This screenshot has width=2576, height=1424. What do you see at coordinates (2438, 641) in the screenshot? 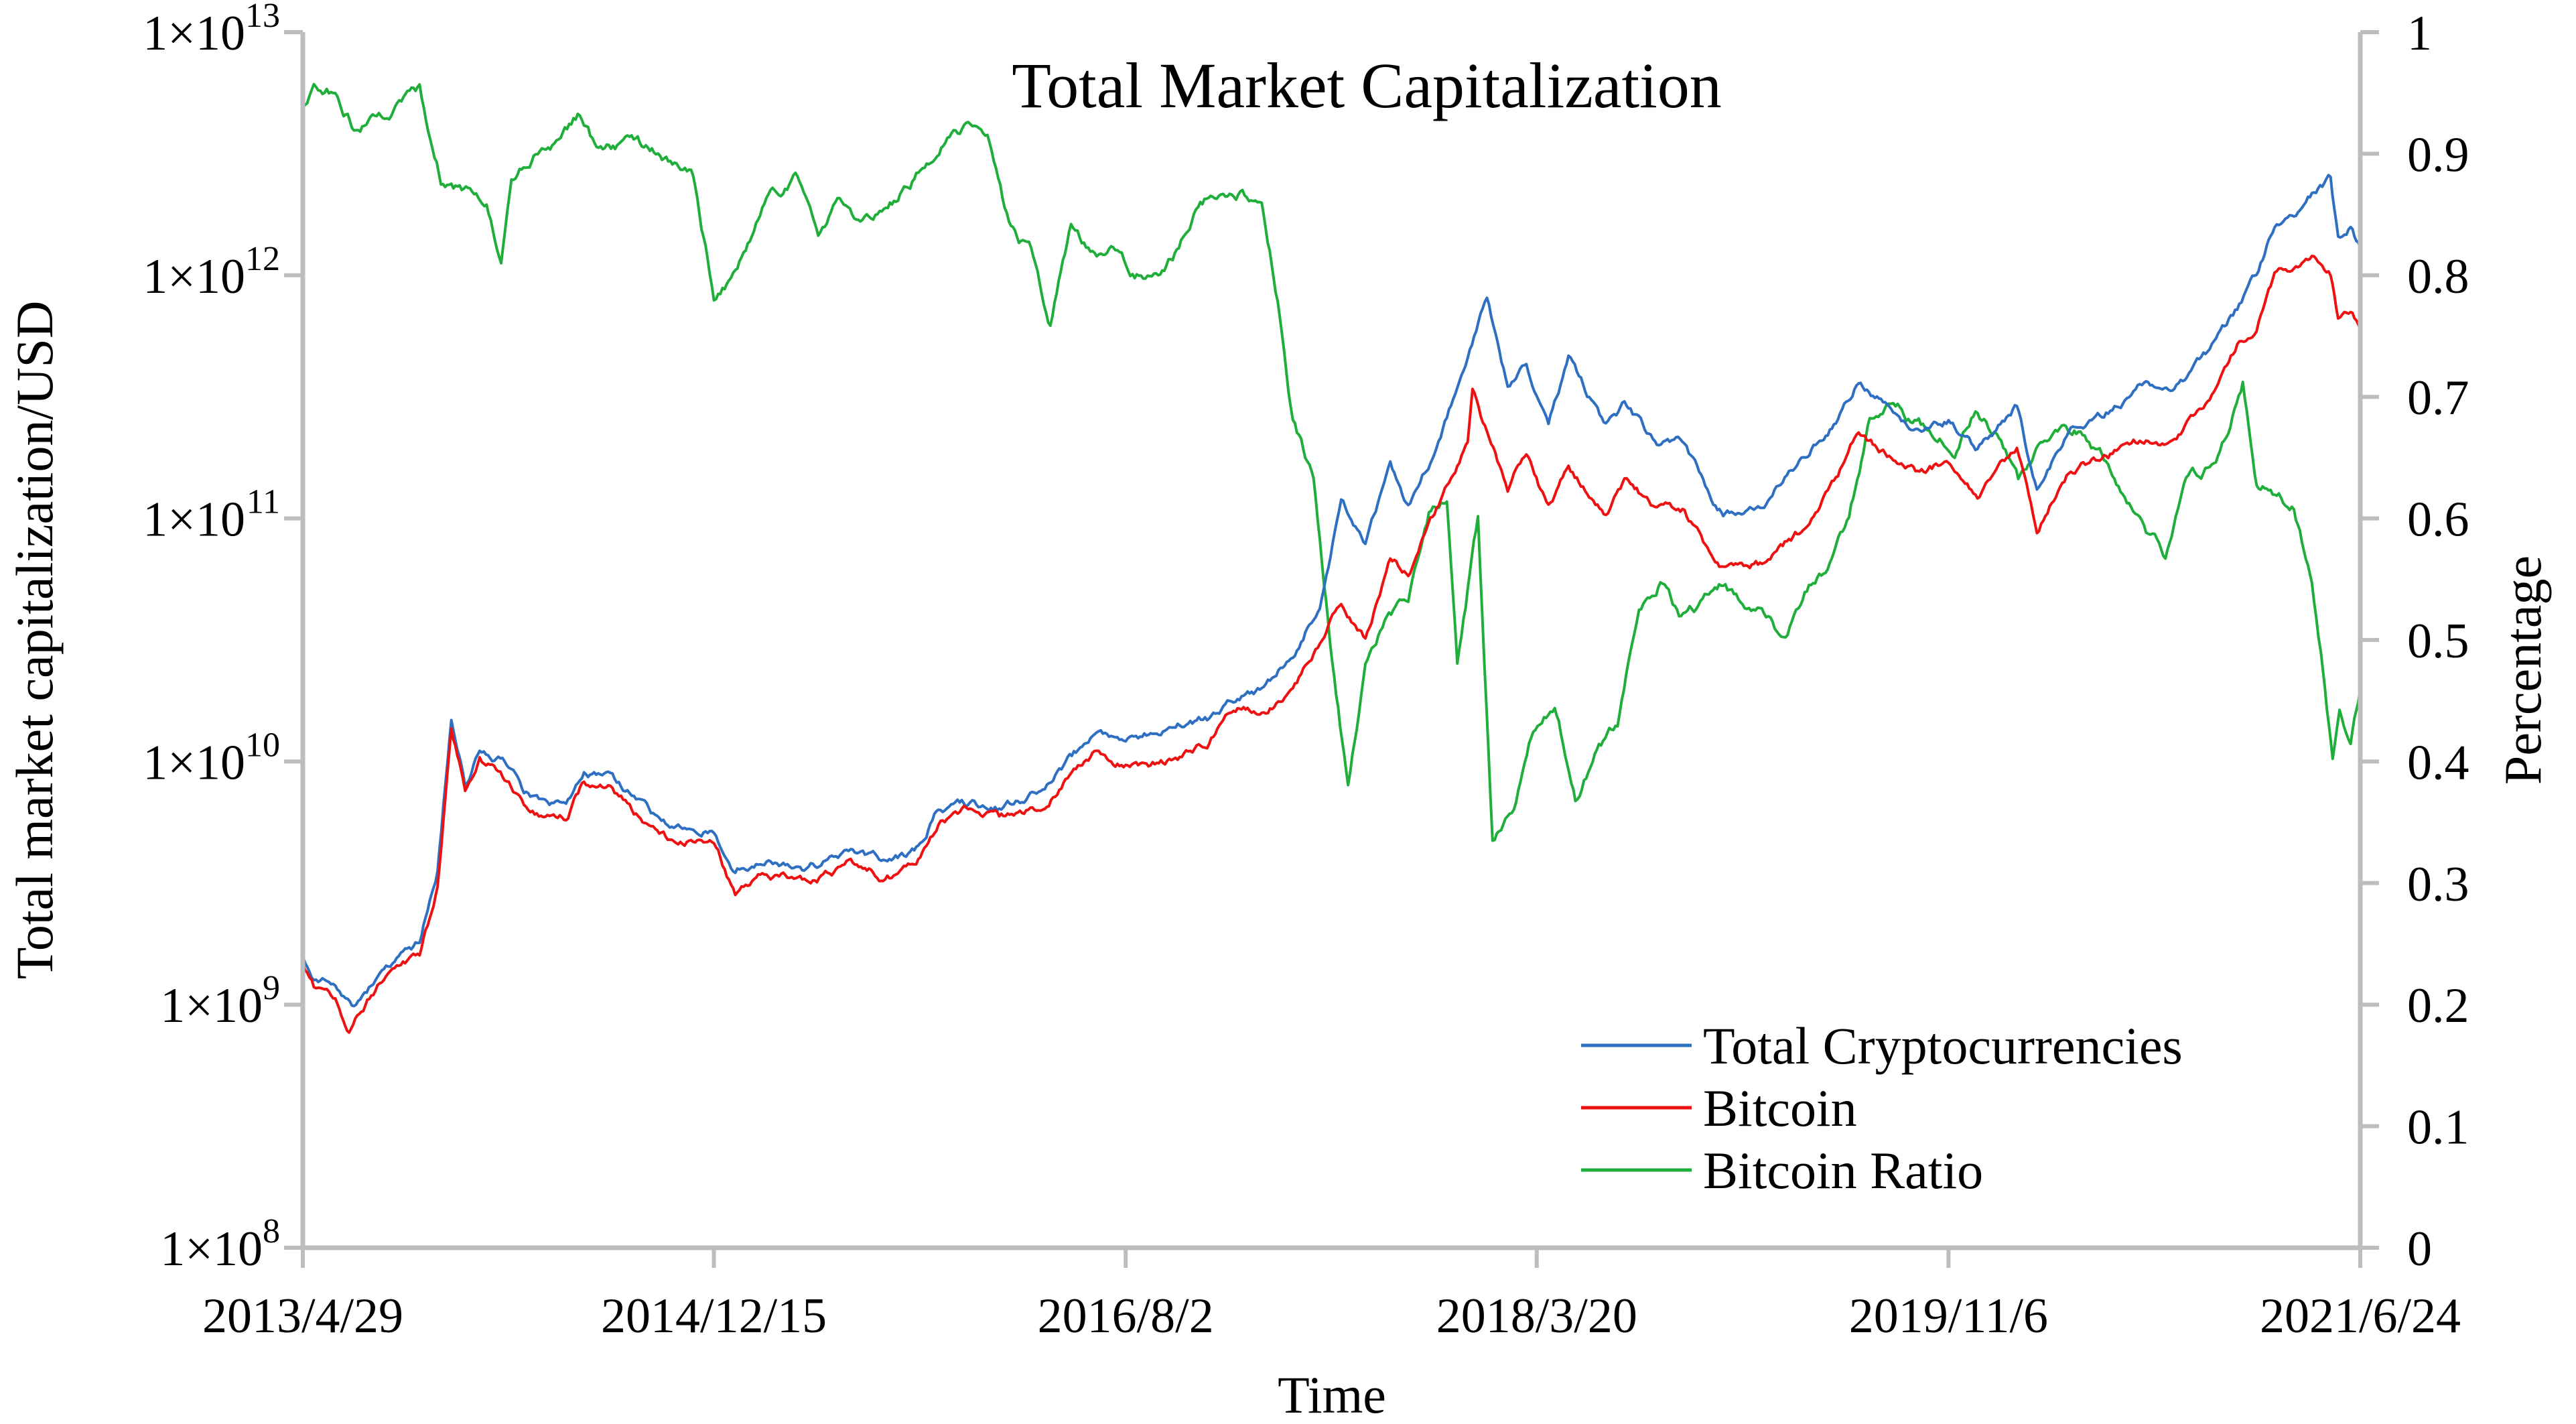
I see `right-tick-label: 0.5` at bounding box center [2438, 641].